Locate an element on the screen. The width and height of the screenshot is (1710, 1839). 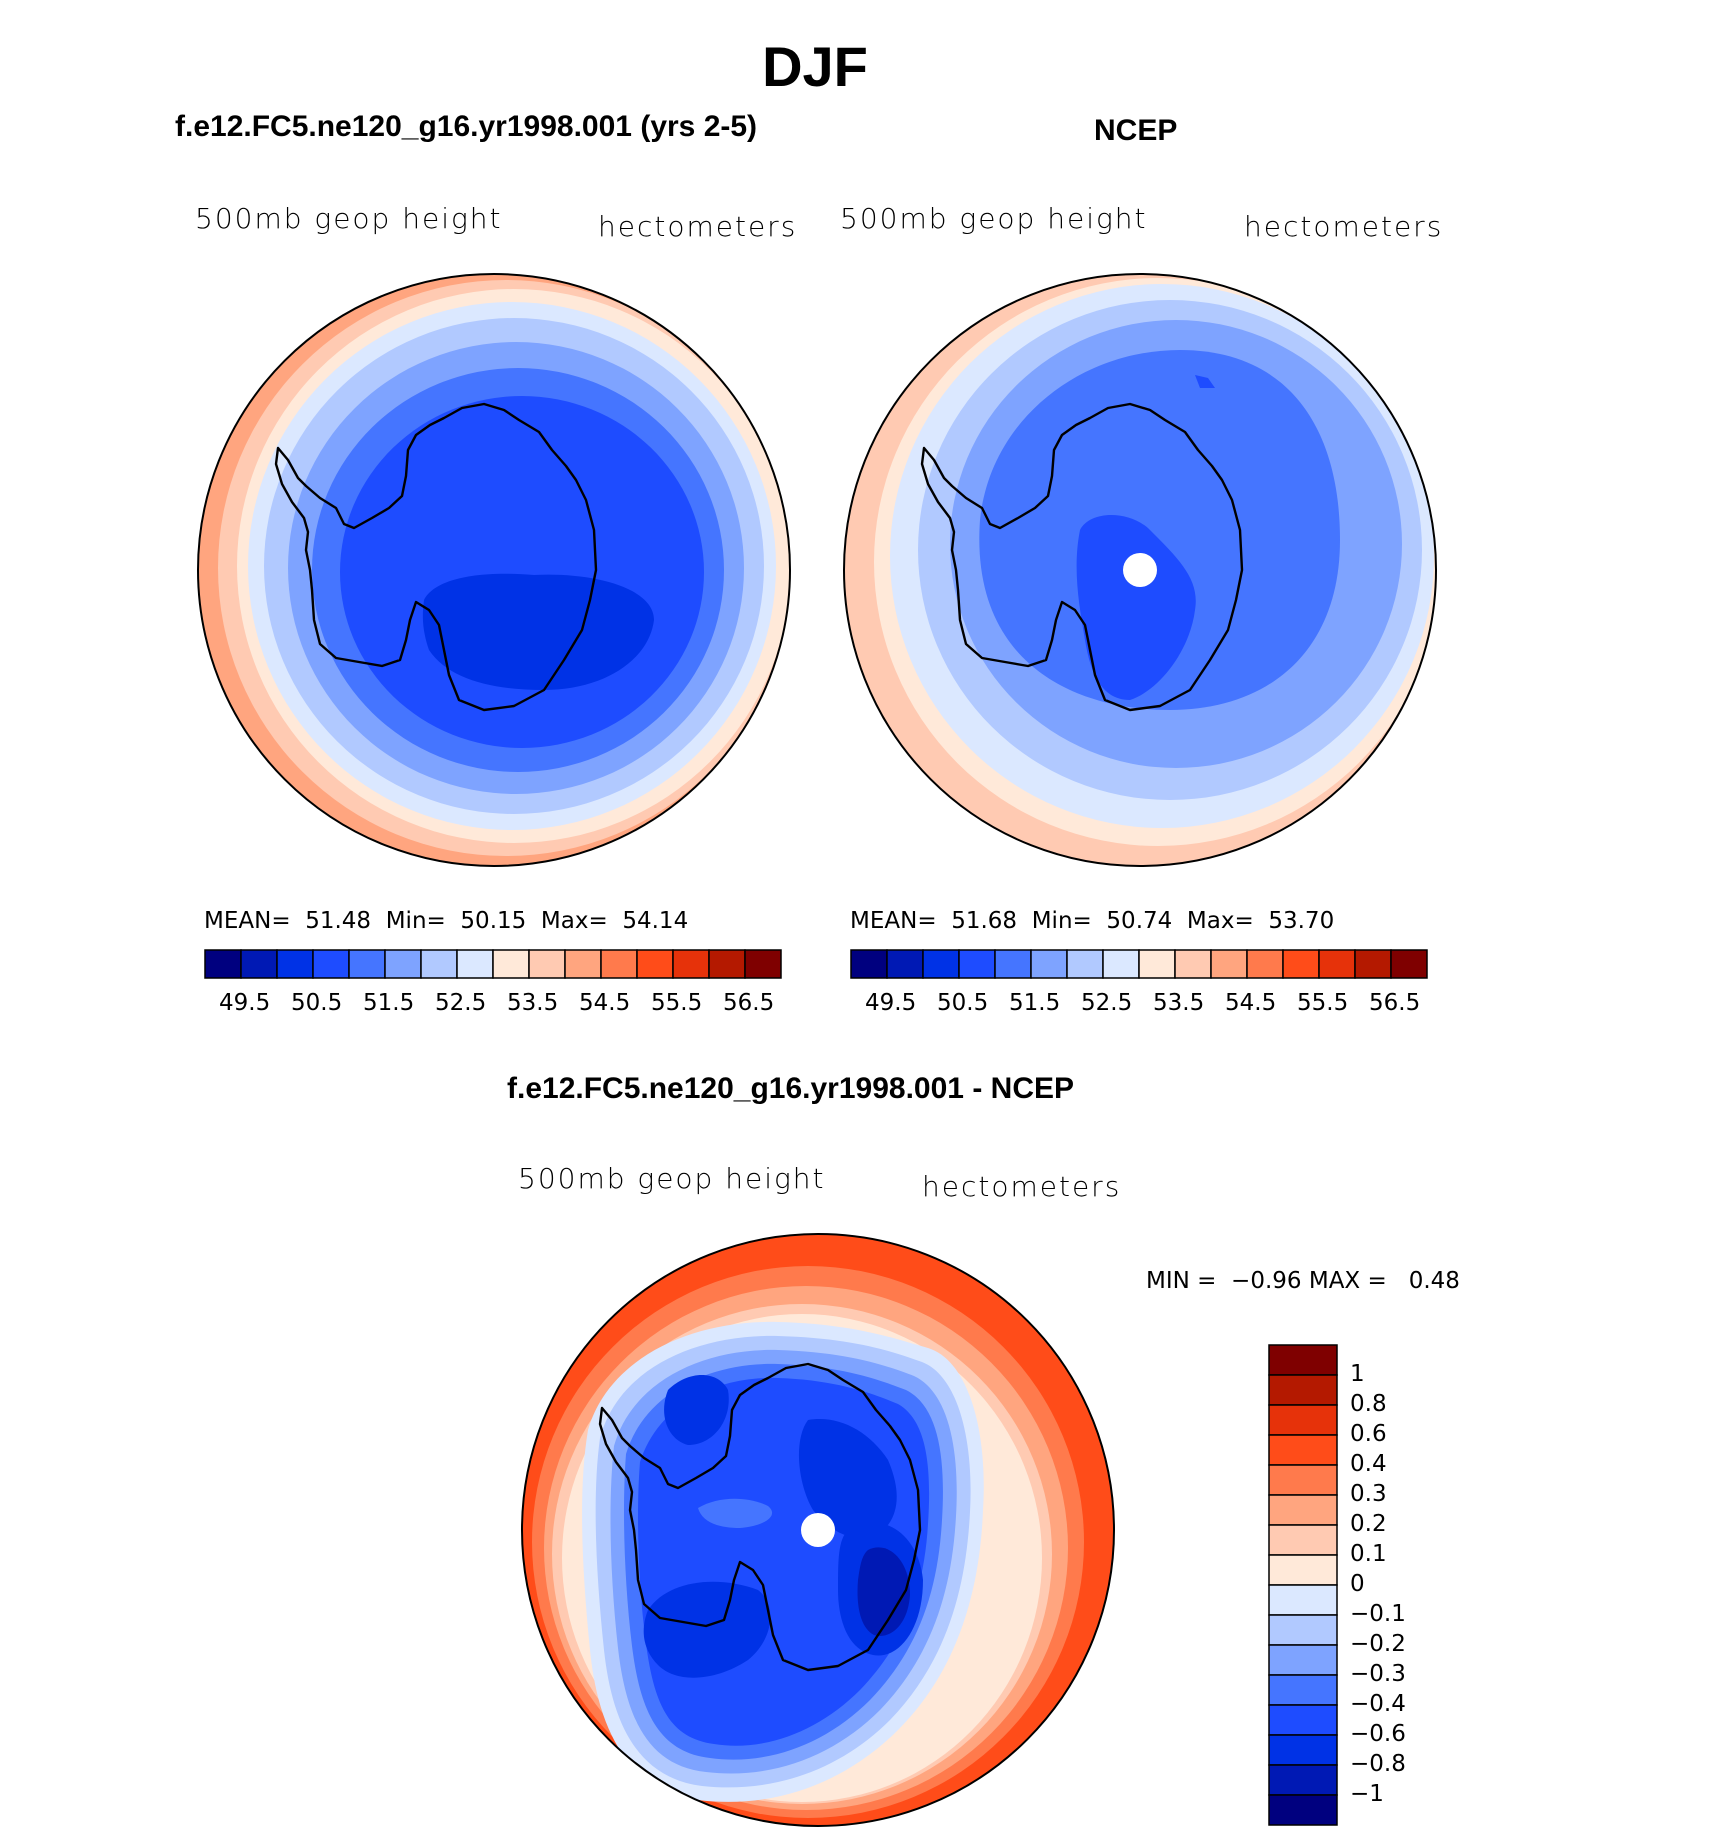
colorbar-tick-label: −1 is located at coordinates (1367, 1794).